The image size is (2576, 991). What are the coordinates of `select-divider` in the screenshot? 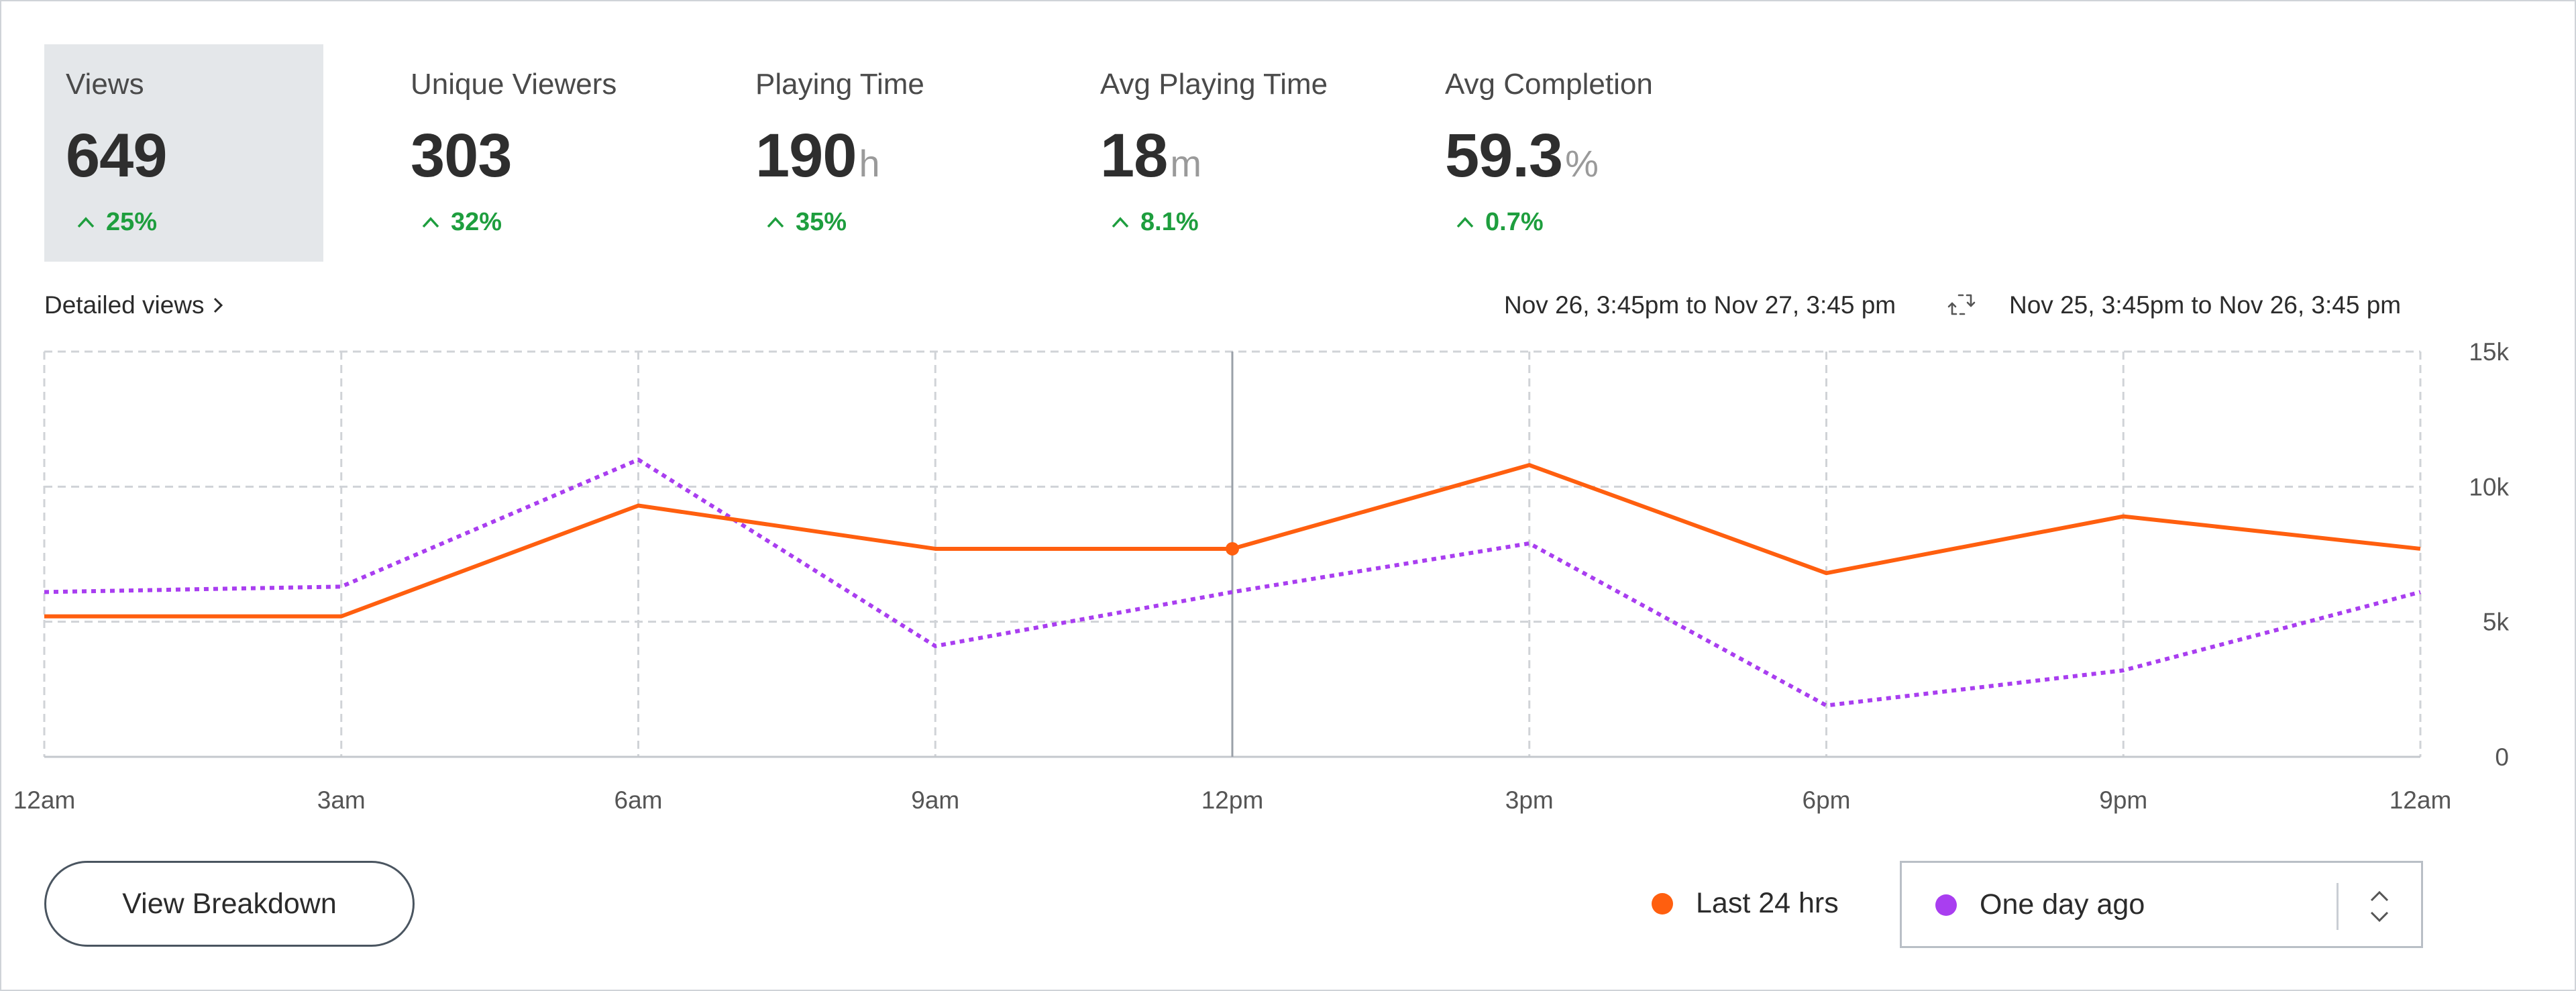 It's located at (2338, 906).